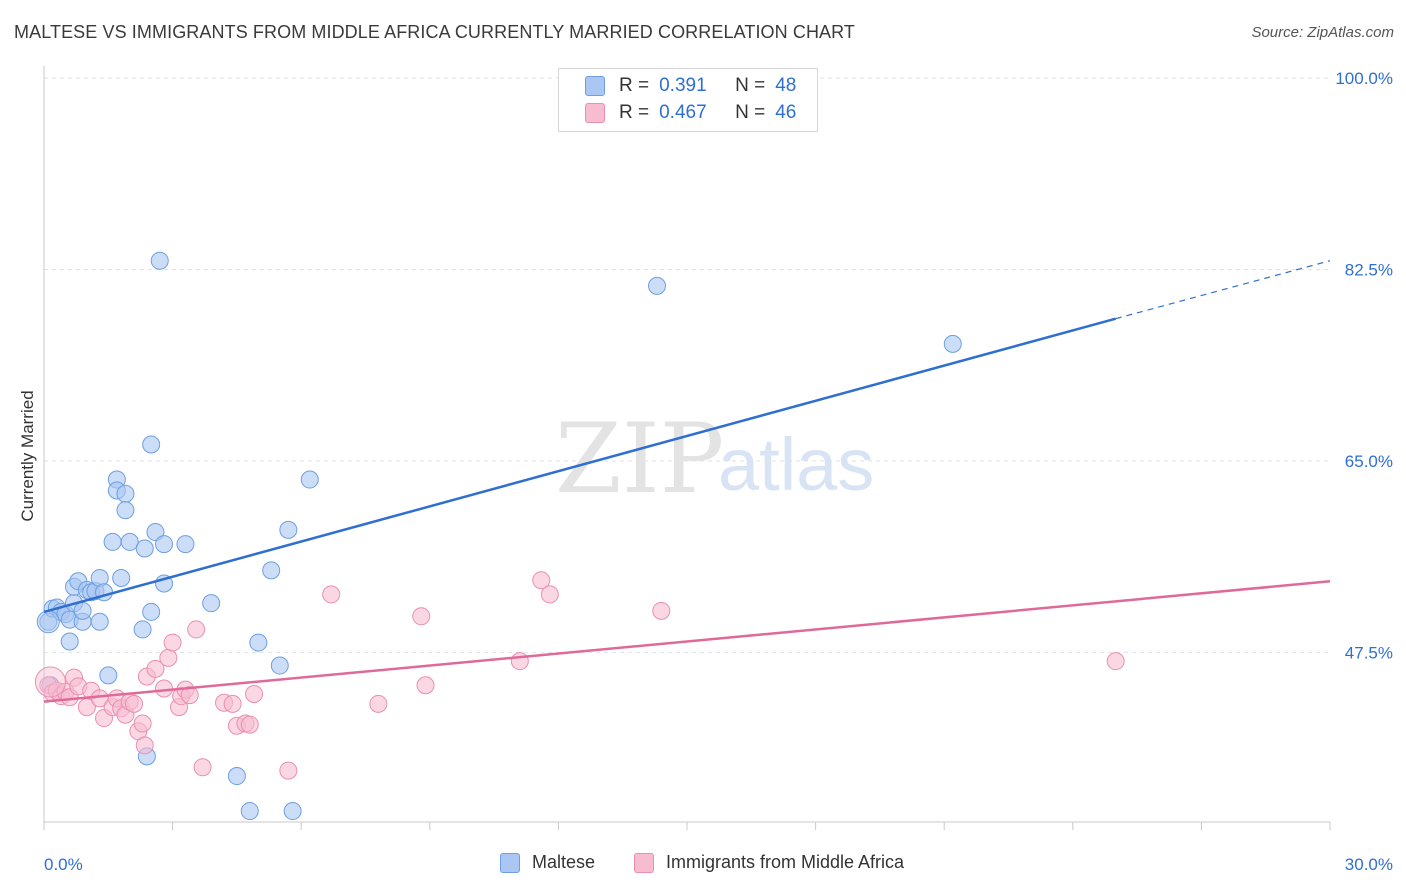 The height and width of the screenshot is (892, 1406). Describe the element at coordinates (639, 459) in the screenshot. I see `watermark-zip: ZIP` at that location.